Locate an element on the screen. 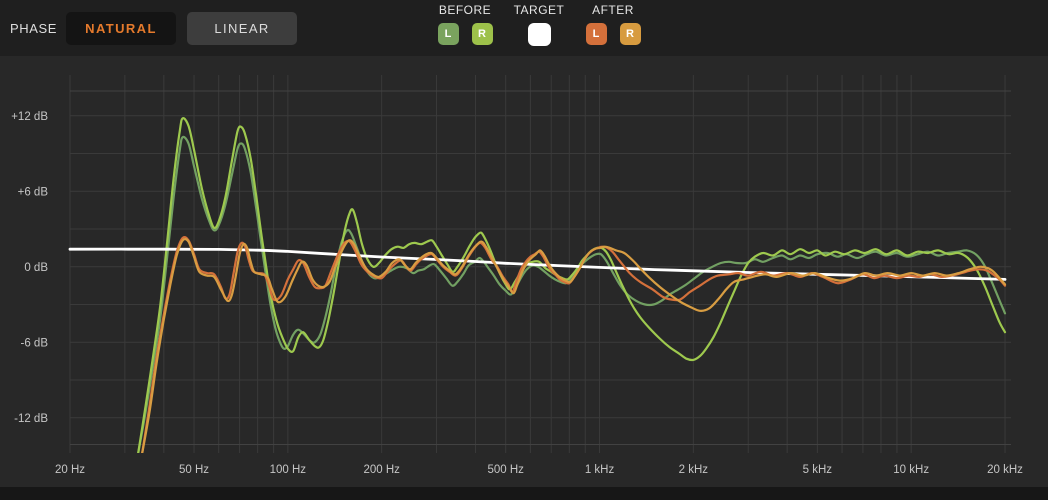 The height and width of the screenshot is (500, 1048). x-axis-tick-label: 100 Hz is located at coordinates (288, 470).